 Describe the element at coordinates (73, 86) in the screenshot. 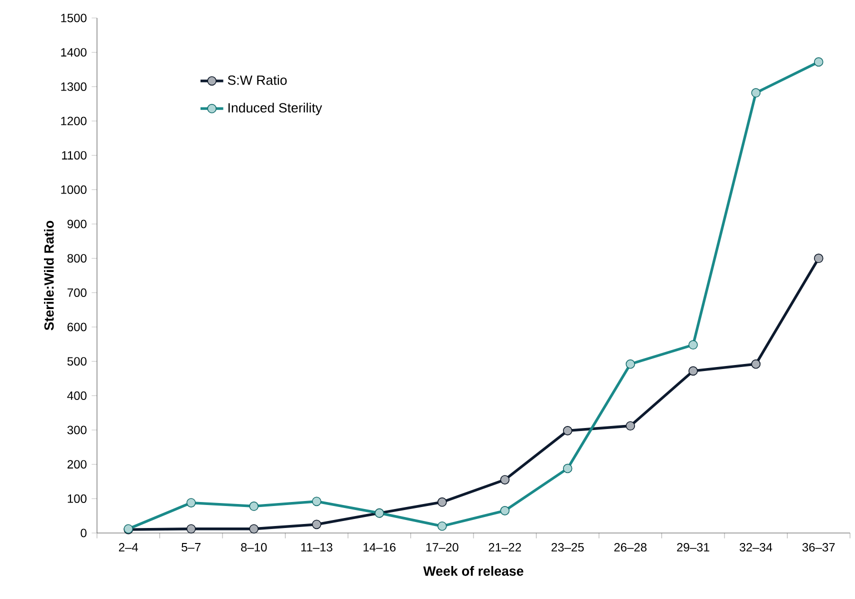

I see `y-tick-label: 1300` at that location.